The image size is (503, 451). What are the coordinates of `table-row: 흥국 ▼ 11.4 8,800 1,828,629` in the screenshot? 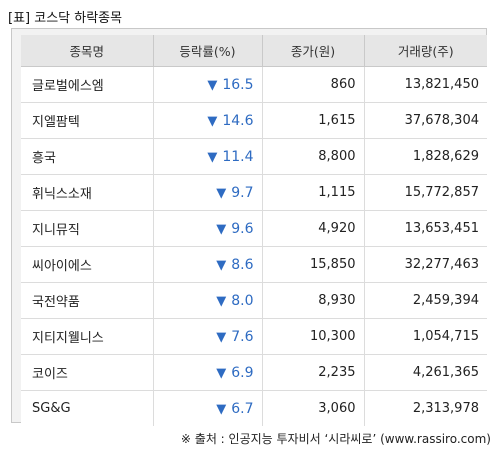 It's located at (254, 156).